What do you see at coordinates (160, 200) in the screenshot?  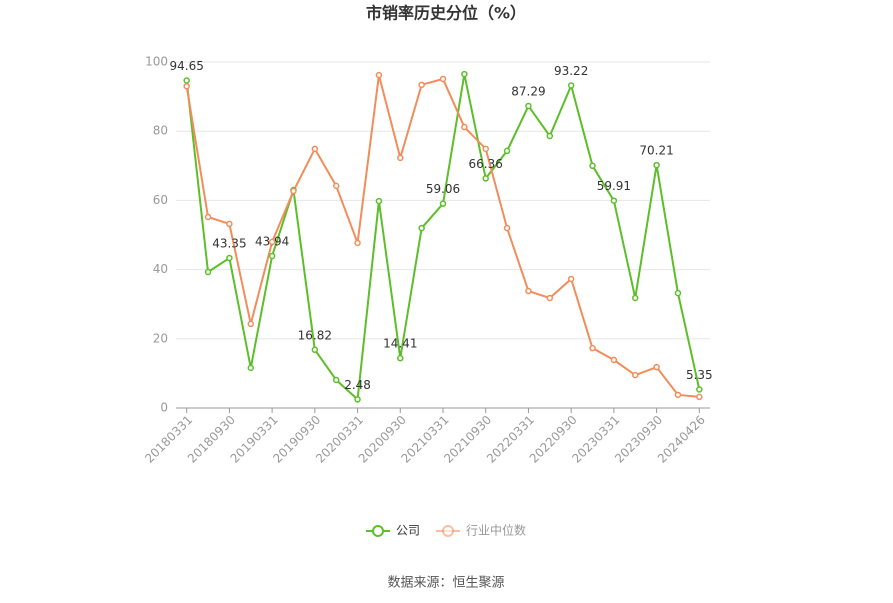 I see `y-tick-label: 60` at bounding box center [160, 200].